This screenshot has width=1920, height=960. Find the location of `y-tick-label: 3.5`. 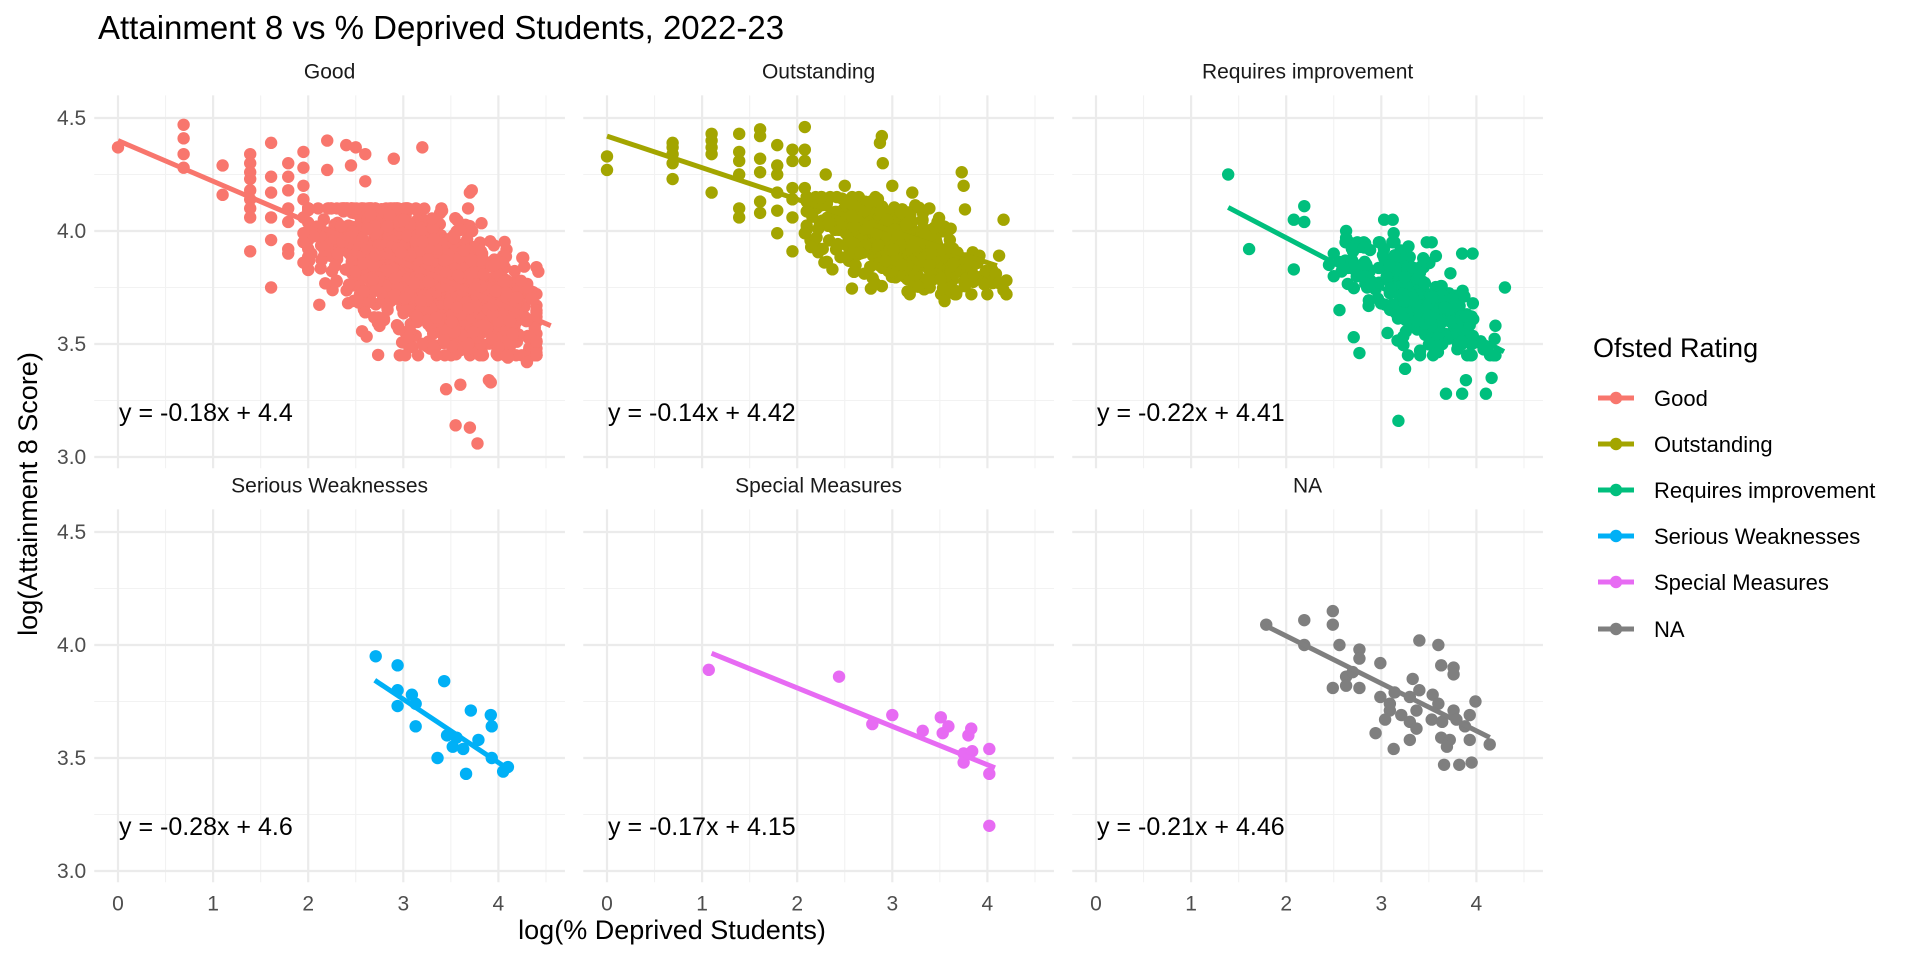

y-tick-label: 3.5 is located at coordinates (71, 758).